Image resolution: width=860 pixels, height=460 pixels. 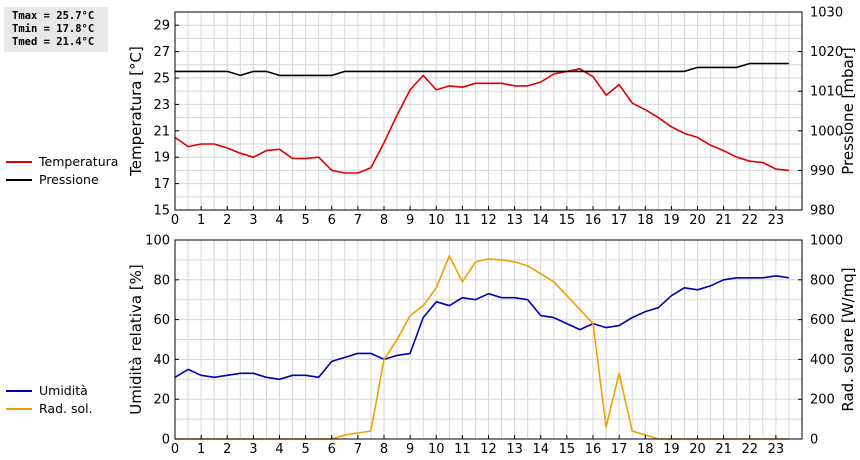 What do you see at coordinates (136, 111) in the screenshot?
I see `y-axis-label: Temperatura [°C]` at bounding box center [136, 111].